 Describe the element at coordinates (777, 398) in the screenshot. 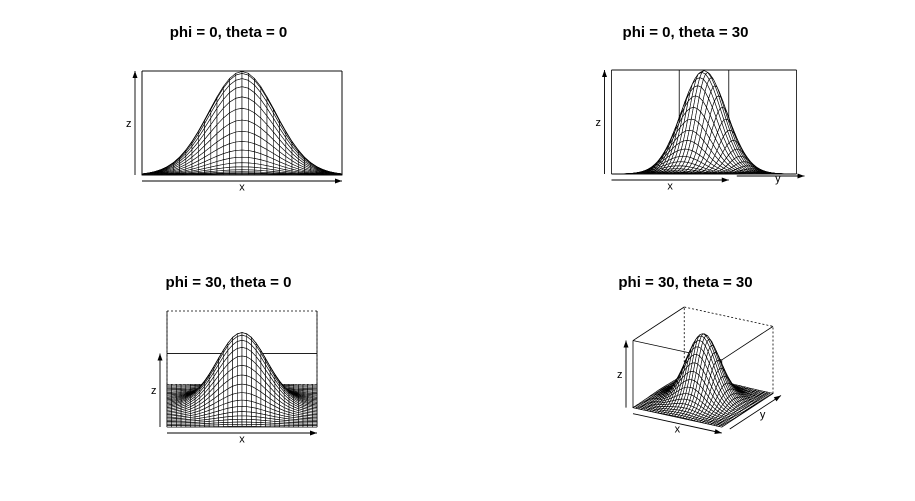

I see `y-axis-arrowhead` at that location.